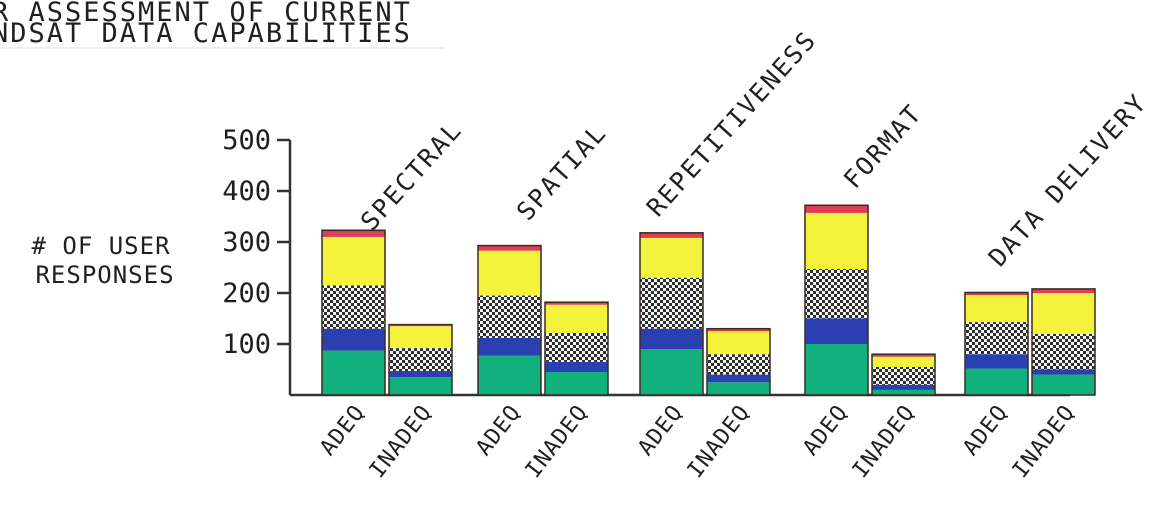  I want to click on category-label: REPETITIVENESS, so click(731, 123).